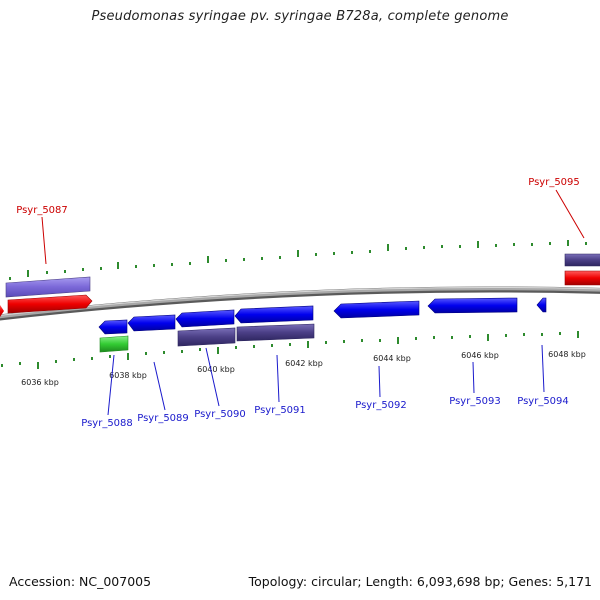 This screenshot has width=600, height=600. I want to click on lower-tick-row, so click(290, 350).